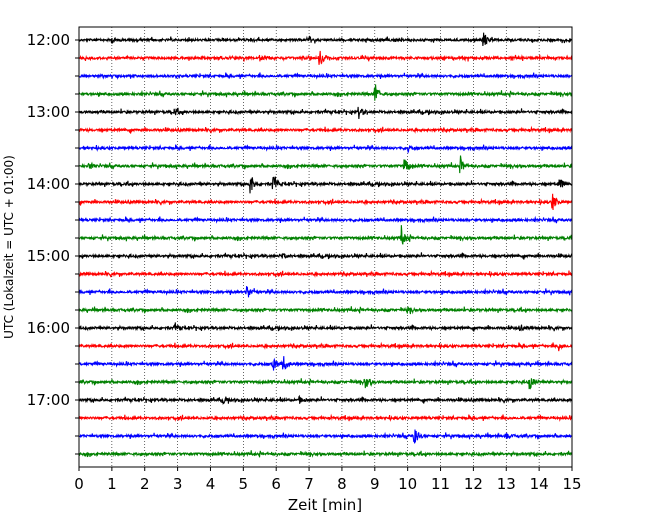  I want to click on x-tick-label: 7, so click(309, 484).